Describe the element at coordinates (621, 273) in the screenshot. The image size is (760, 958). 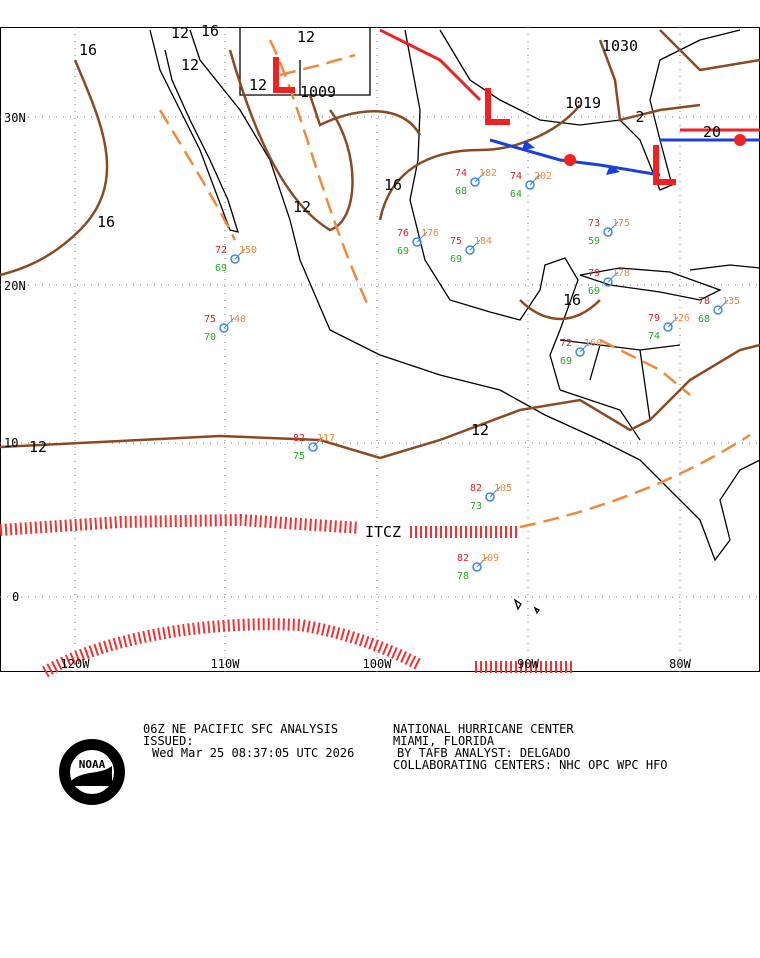
I see `station-pressure: 178` at that location.